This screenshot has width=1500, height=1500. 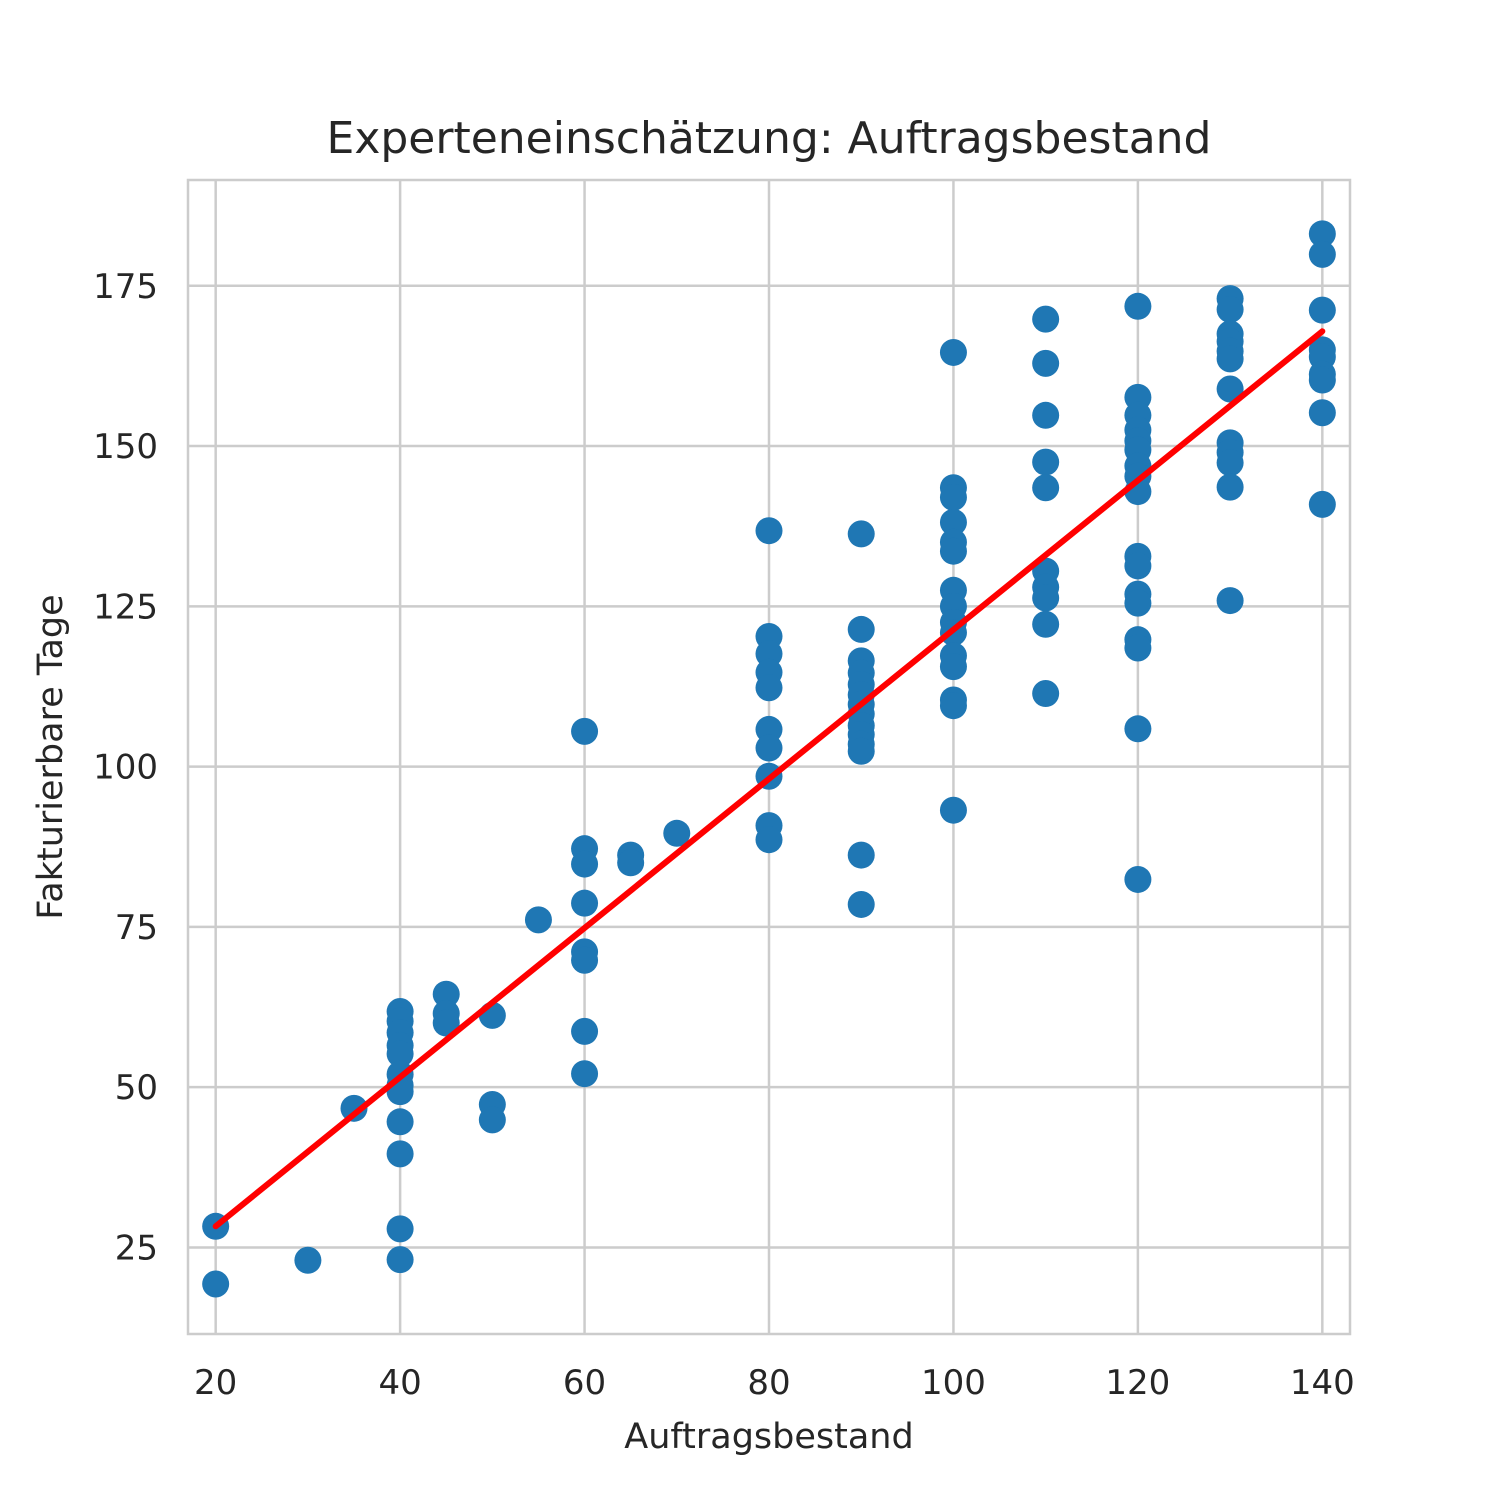 What do you see at coordinates (136, 1088) in the screenshot?
I see `y-tick-label: 50` at bounding box center [136, 1088].